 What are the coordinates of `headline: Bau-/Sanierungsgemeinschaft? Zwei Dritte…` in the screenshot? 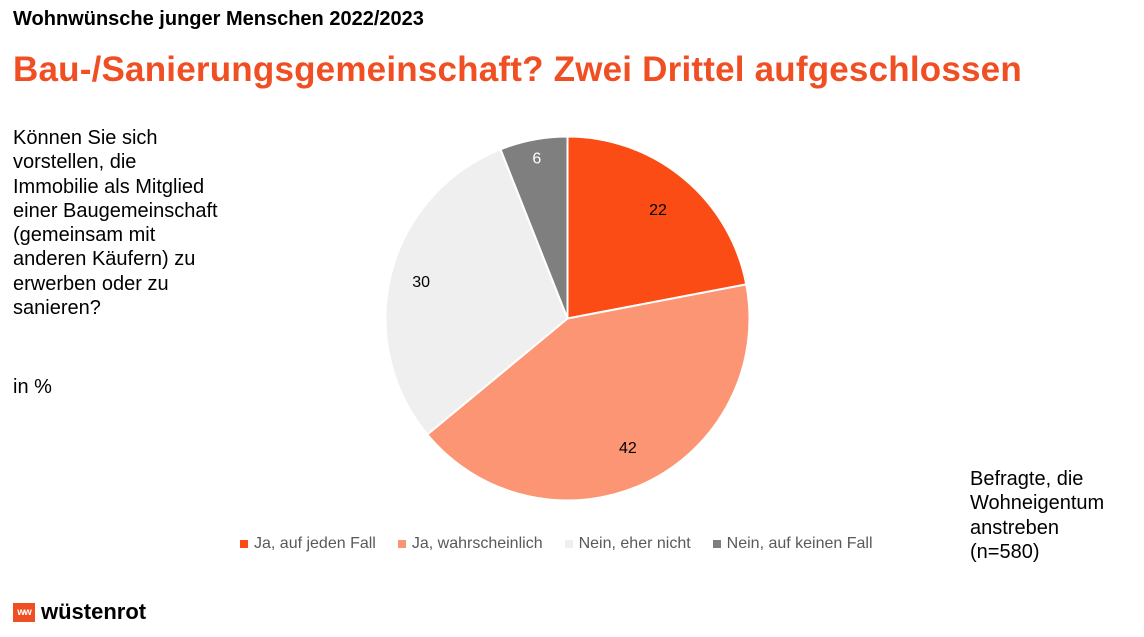 It's located at (517, 69).